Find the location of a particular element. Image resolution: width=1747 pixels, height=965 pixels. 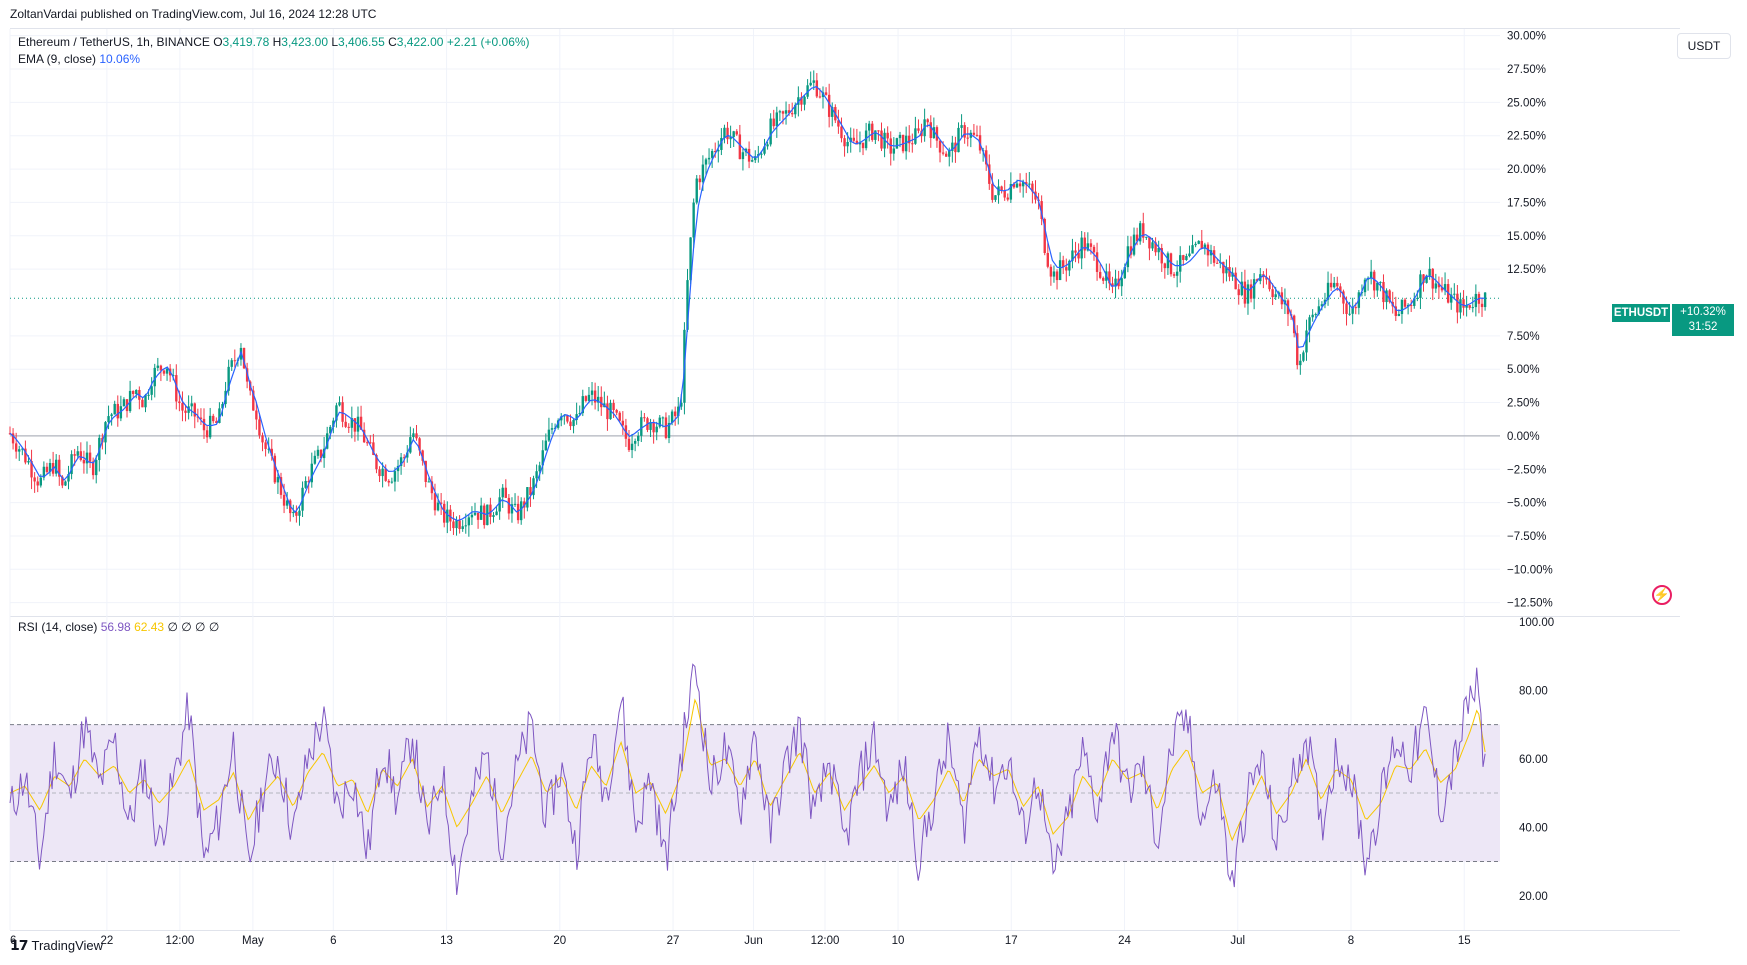

rsi-value: 56.98 is located at coordinates (115, 627).